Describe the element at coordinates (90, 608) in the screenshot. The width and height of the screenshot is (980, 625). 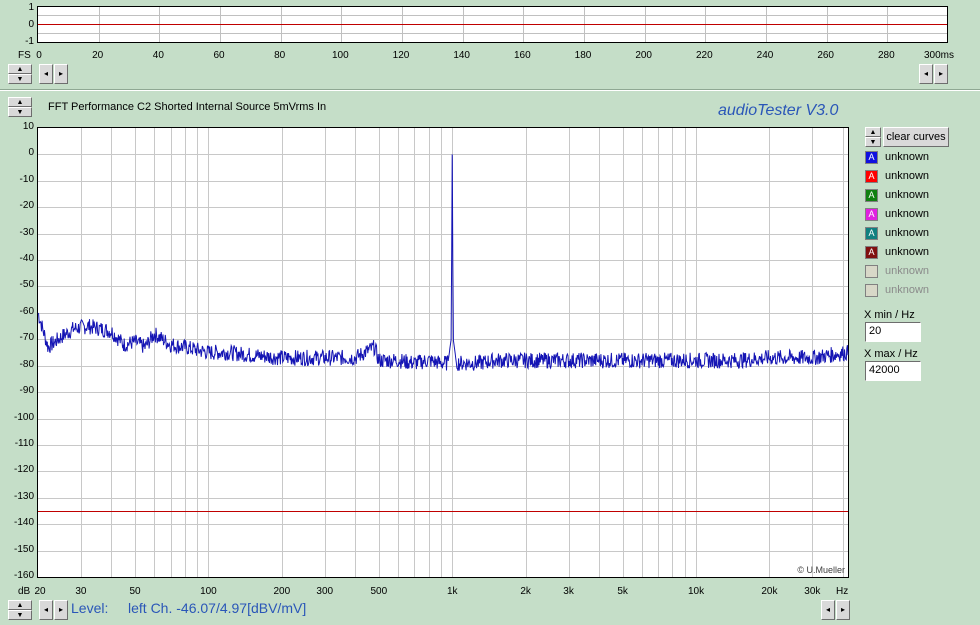
I see `level-label: Level:` at that location.